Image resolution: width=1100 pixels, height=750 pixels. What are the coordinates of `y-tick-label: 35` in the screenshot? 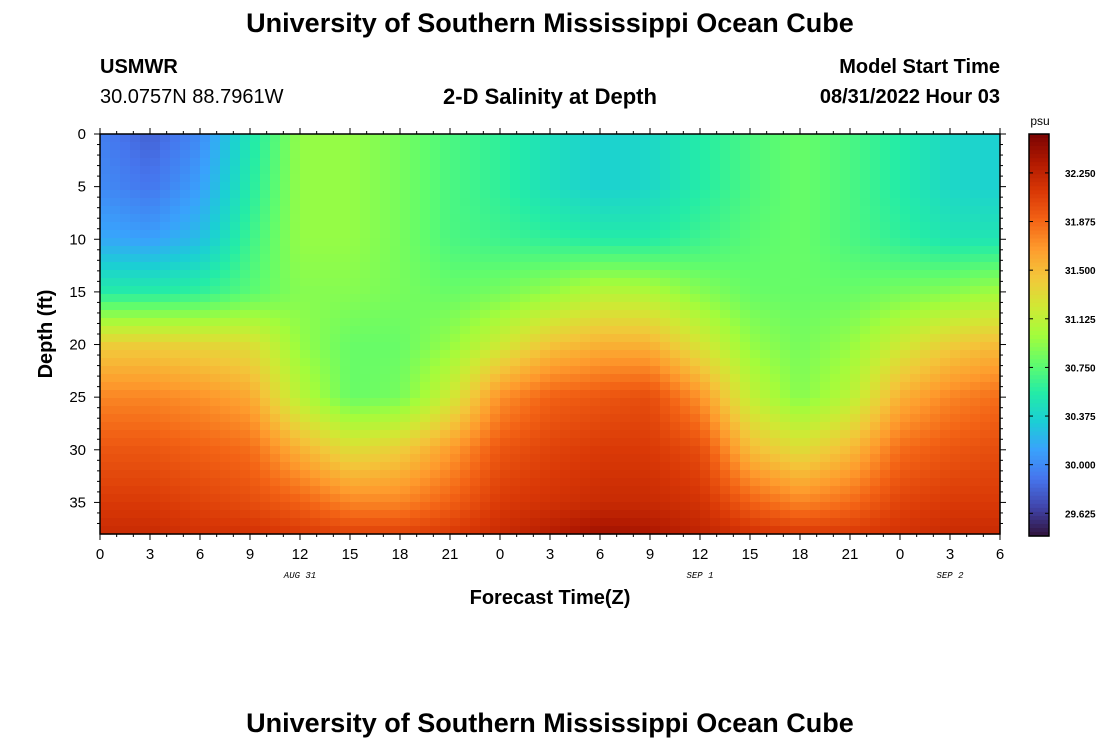 It's located at (77, 502).